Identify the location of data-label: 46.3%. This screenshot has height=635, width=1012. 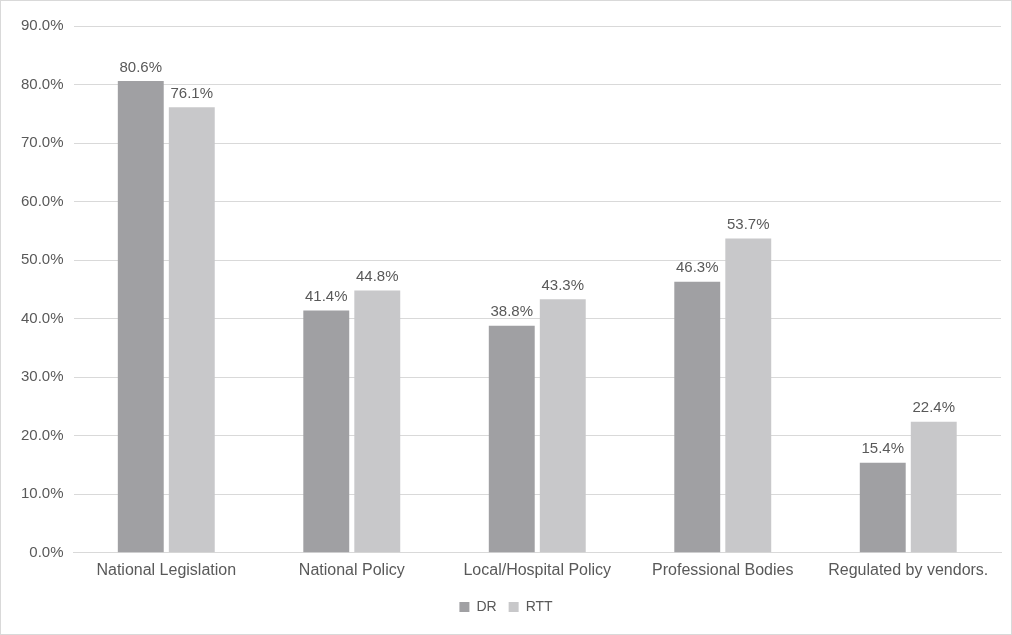
(697, 267).